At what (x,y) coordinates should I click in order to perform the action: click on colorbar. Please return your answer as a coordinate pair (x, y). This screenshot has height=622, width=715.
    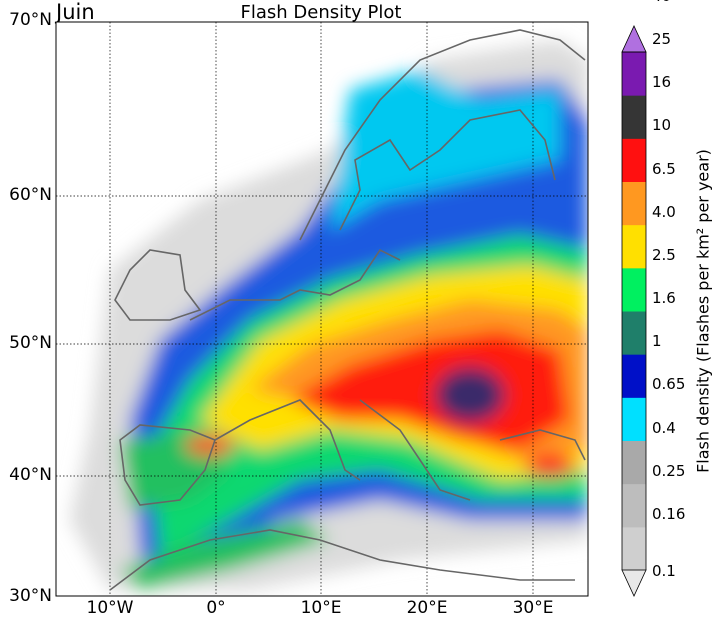
    Looking at the image, I should click on (634, 311).